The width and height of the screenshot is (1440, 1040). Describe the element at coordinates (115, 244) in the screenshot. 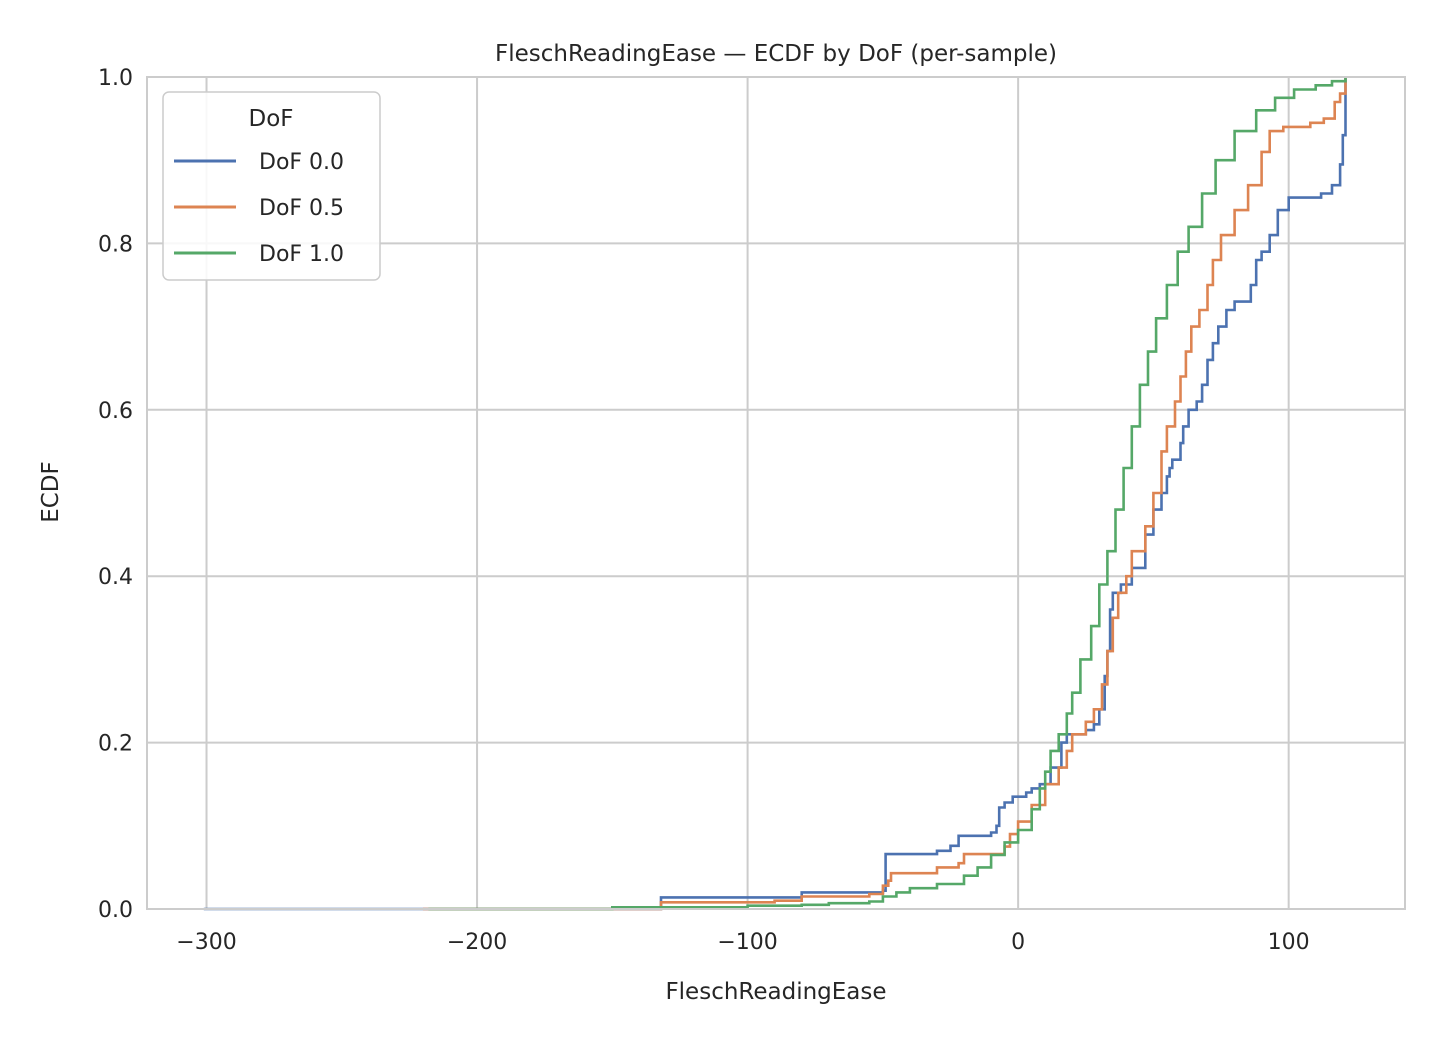

I see `y-tick-label: 0.8` at that location.